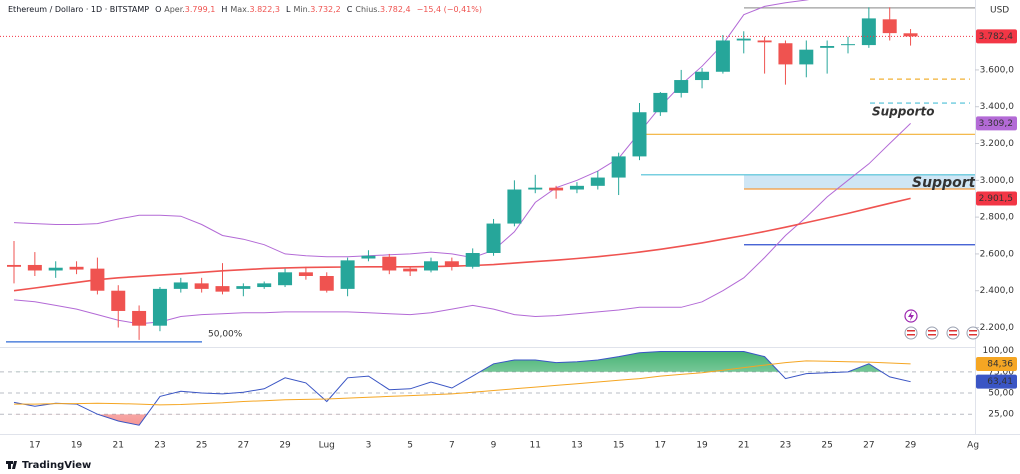 The height and width of the screenshot is (474, 1020). What do you see at coordinates (997, 181) in the screenshot?
I see `y-tick-label: 3.000,0` at bounding box center [997, 181].